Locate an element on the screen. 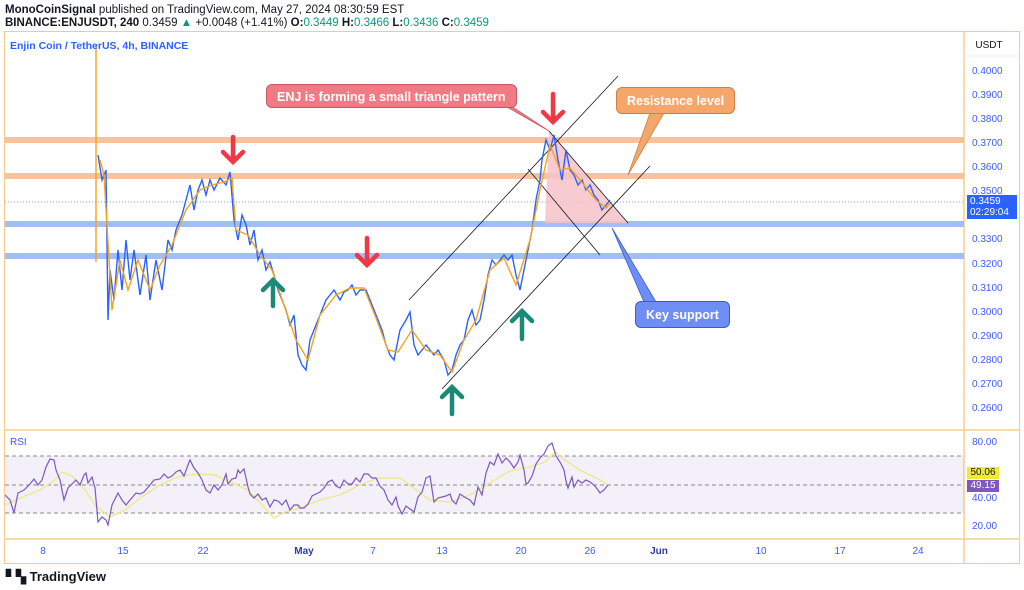  current-price-tag: 0.3459 02:29:04 is located at coordinates (992, 207).